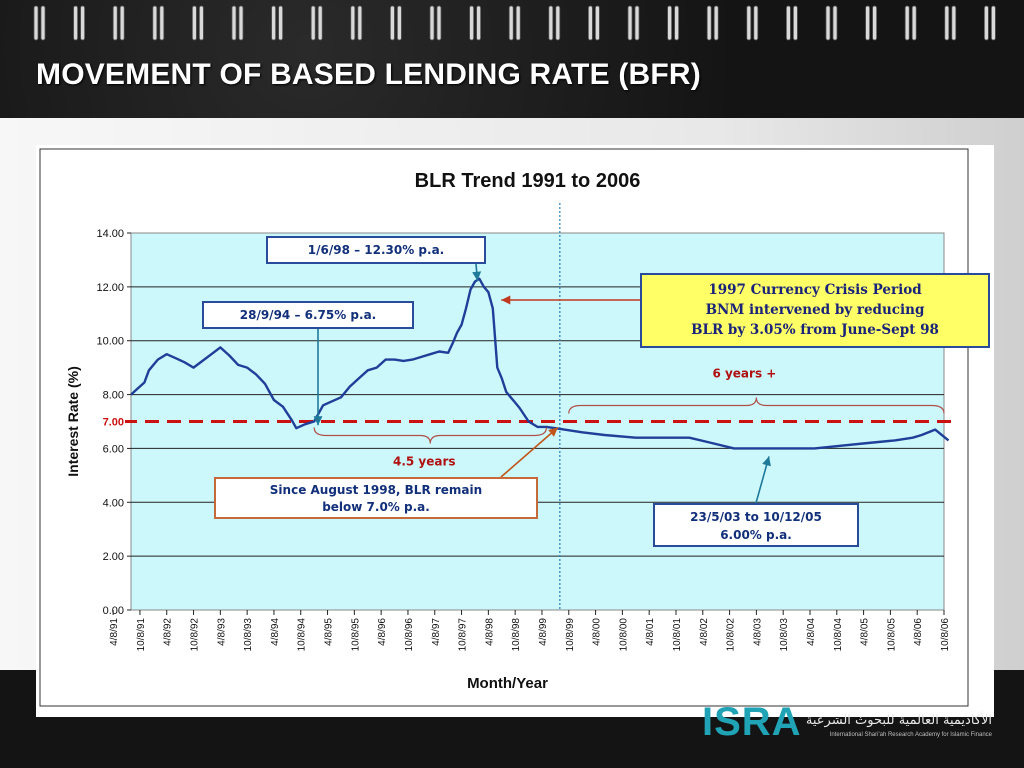 The height and width of the screenshot is (768, 1024). I want to click on slide-title: MOVEMENT OF BASED LENDING RATE (BFR), so click(368, 74).